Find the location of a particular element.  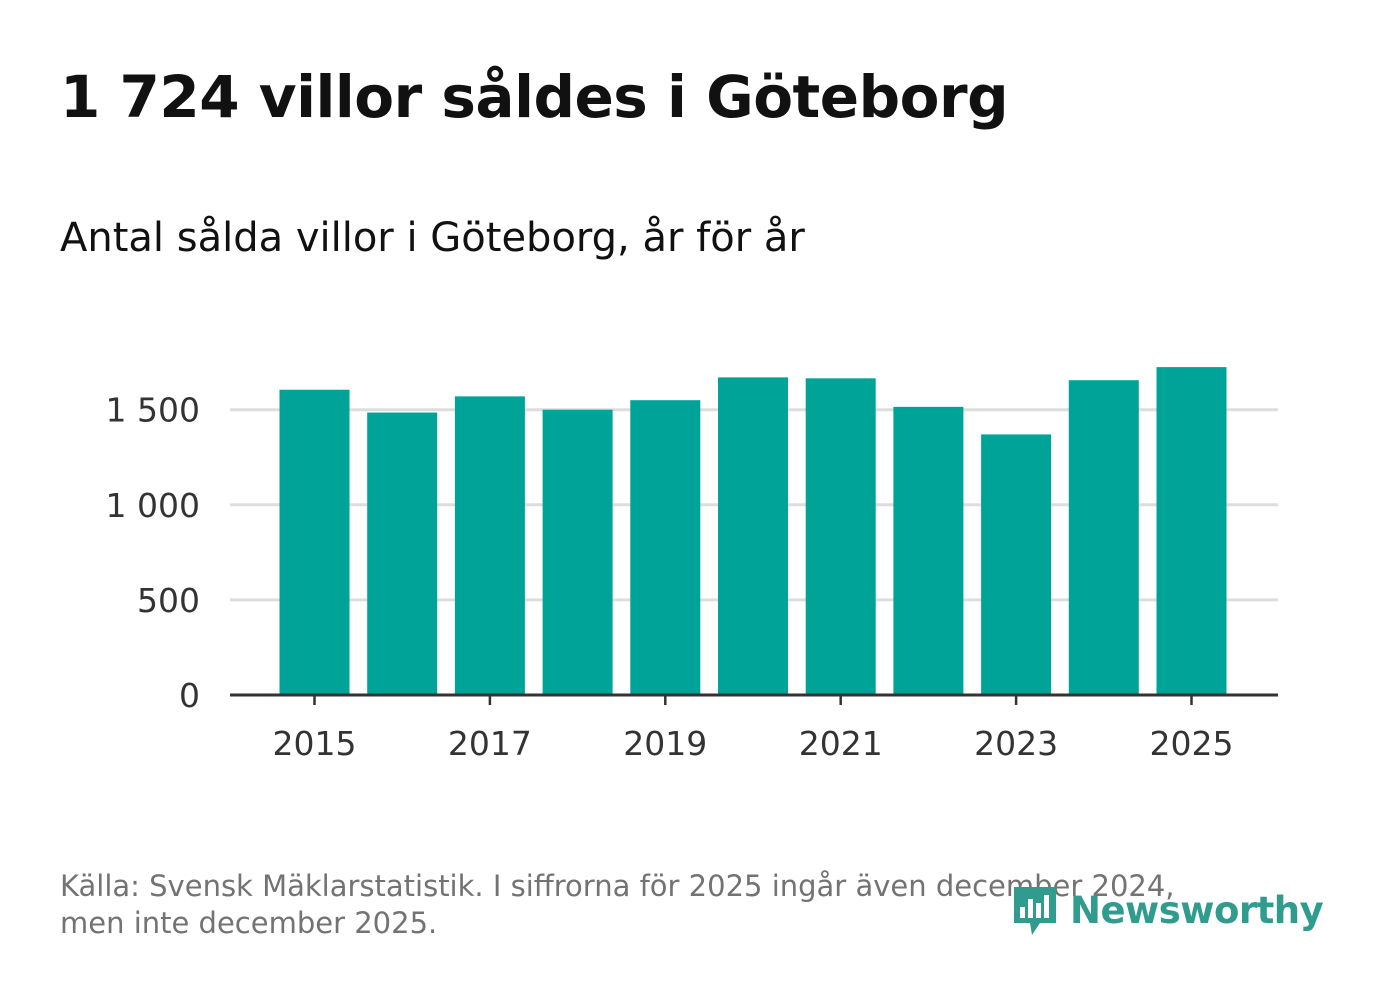

bar-2024 is located at coordinates (1103, 537).